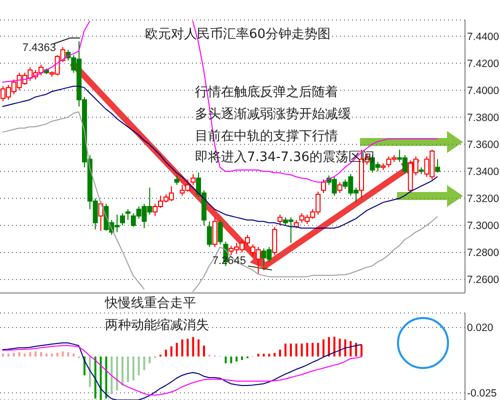 The image size is (500, 400). Describe the element at coordinates (483, 172) in the screenshot. I see `y-tick-label: 7.3400` at that location.